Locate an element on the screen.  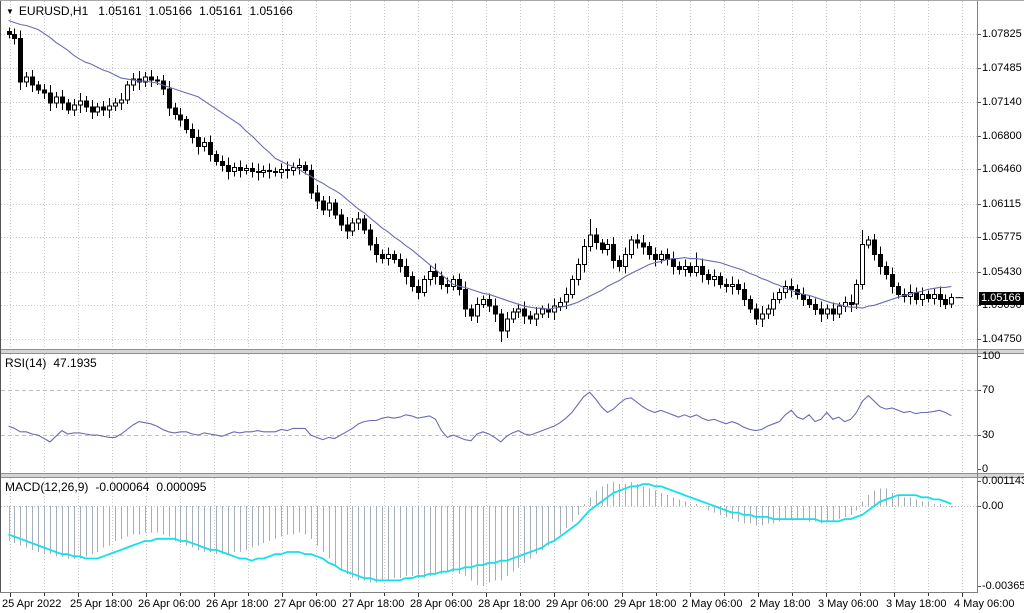
time-axis-label: 28 Apr 06:00 is located at coordinates (441, 604).